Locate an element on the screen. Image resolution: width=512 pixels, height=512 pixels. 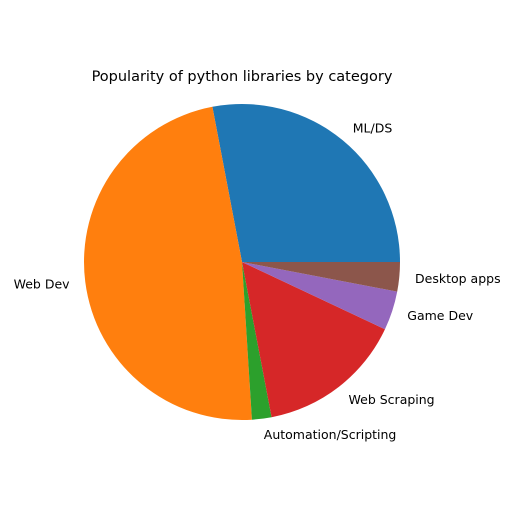
pie-slice-ml-ds is located at coordinates (306, 183).